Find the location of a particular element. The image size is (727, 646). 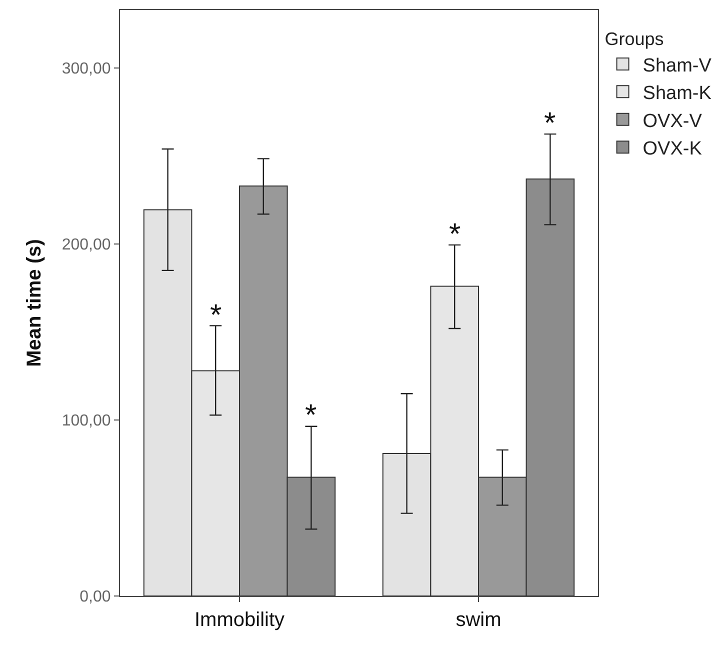

x-tick-label: swim is located at coordinates (479, 620).